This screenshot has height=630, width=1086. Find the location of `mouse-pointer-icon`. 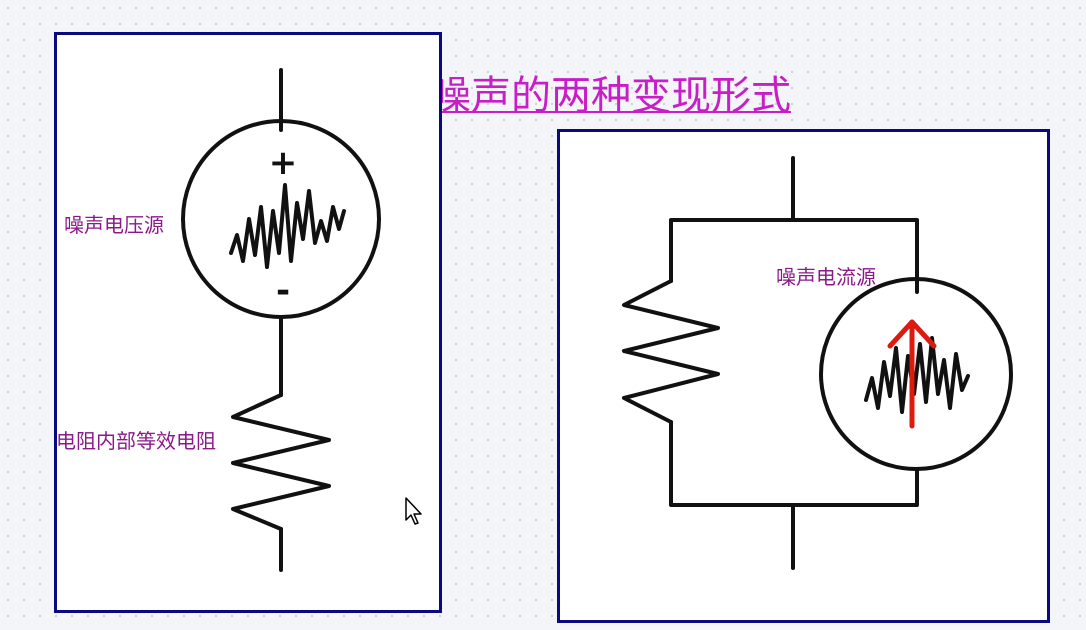

mouse-pointer-icon is located at coordinates (413, 511).